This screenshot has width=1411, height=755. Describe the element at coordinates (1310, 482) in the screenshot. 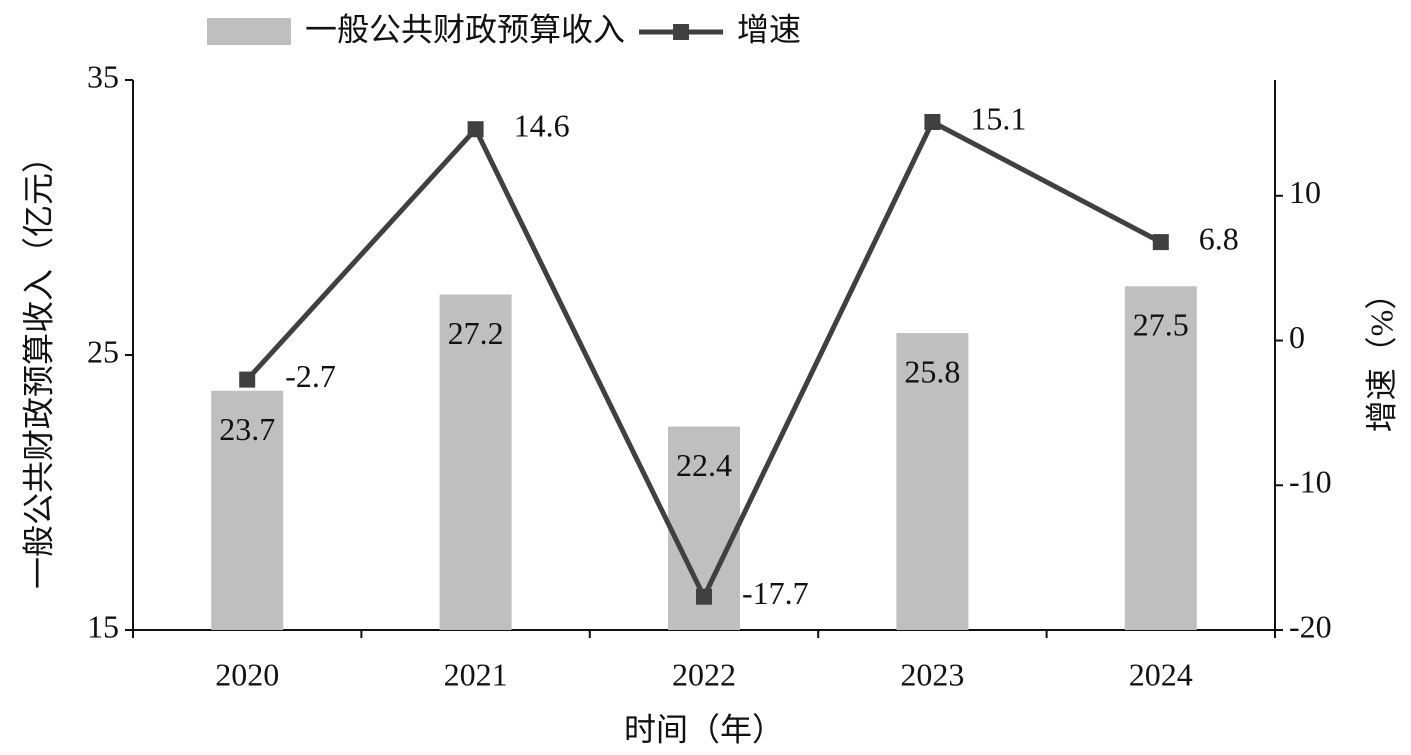

I see `y2-tick-label: -10` at that location.